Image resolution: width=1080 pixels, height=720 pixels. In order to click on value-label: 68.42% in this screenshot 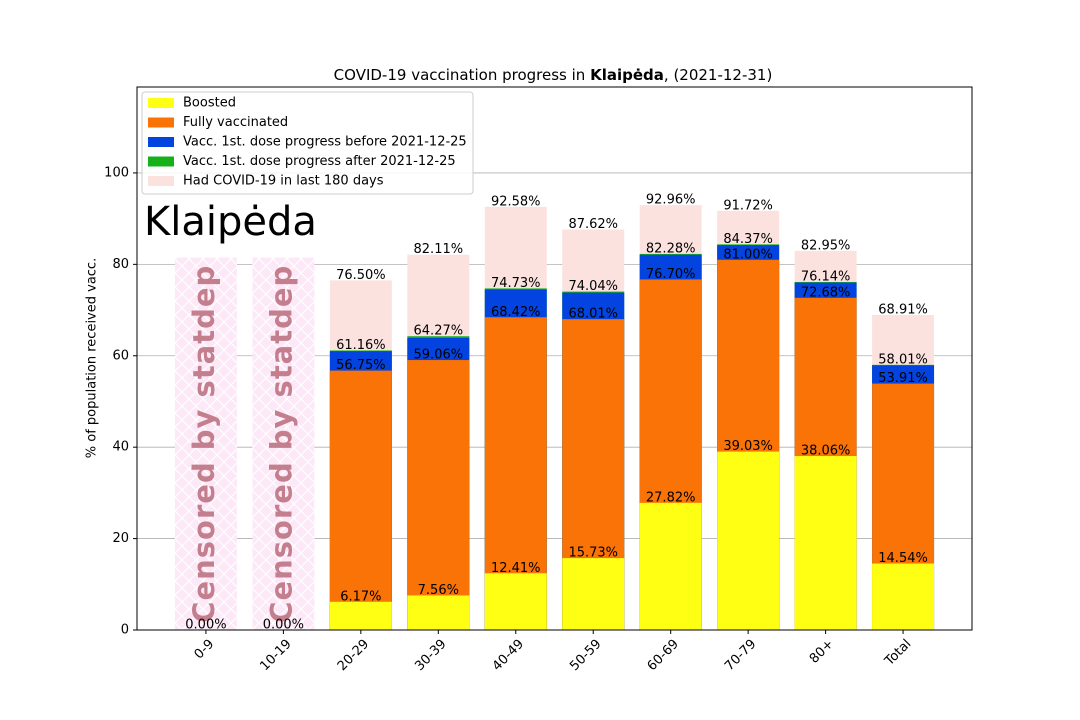, I will do `click(516, 312)`.